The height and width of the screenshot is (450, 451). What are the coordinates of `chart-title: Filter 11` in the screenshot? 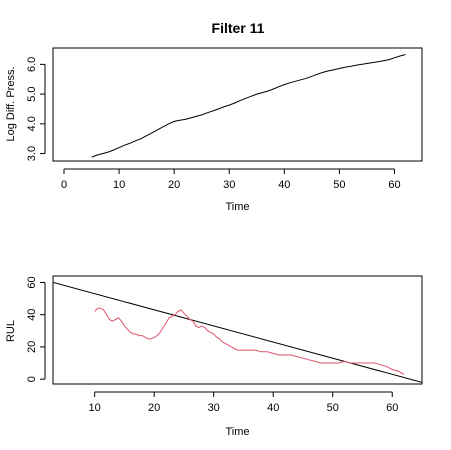 It's located at (238, 28).